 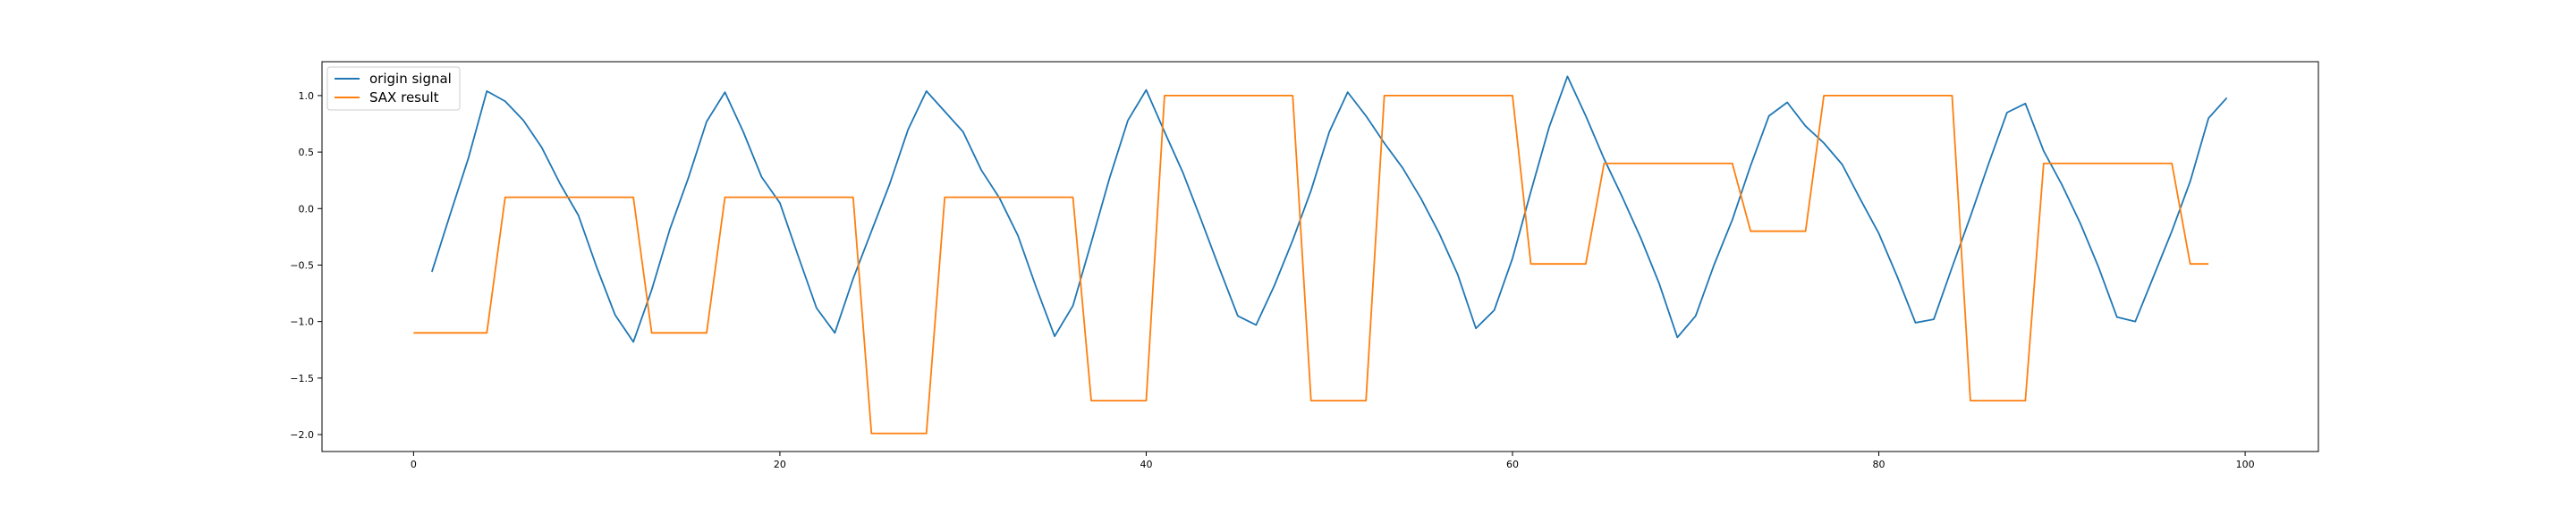 What do you see at coordinates (307, 96) in the screenshot?
I see `y-tick-label: 1.0` at bounding box center [307, 96].